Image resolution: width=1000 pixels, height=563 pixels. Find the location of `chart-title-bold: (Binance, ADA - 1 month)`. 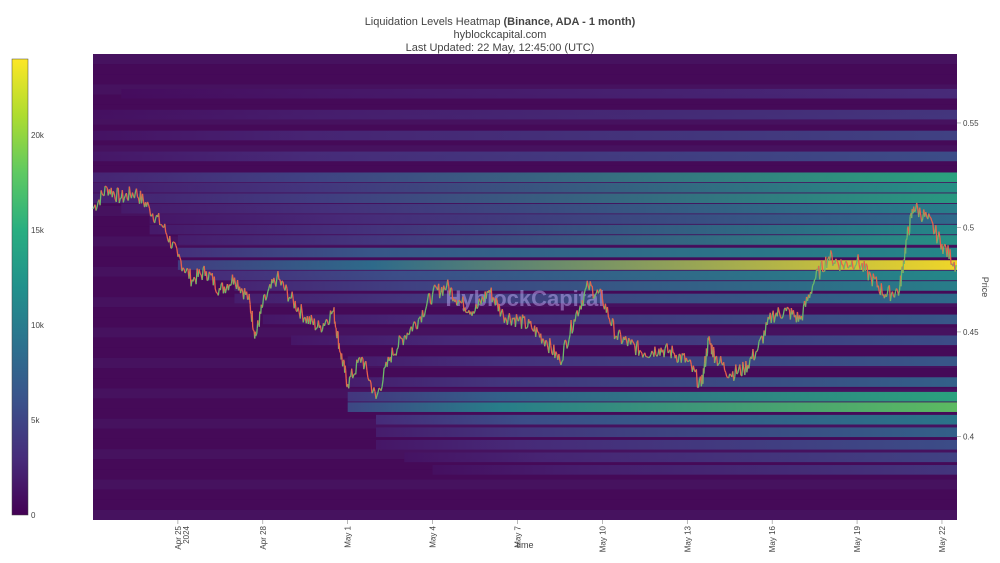

chart-title-bold: (Binance, ADA - 1 month) is located at coordinates (569, 22).